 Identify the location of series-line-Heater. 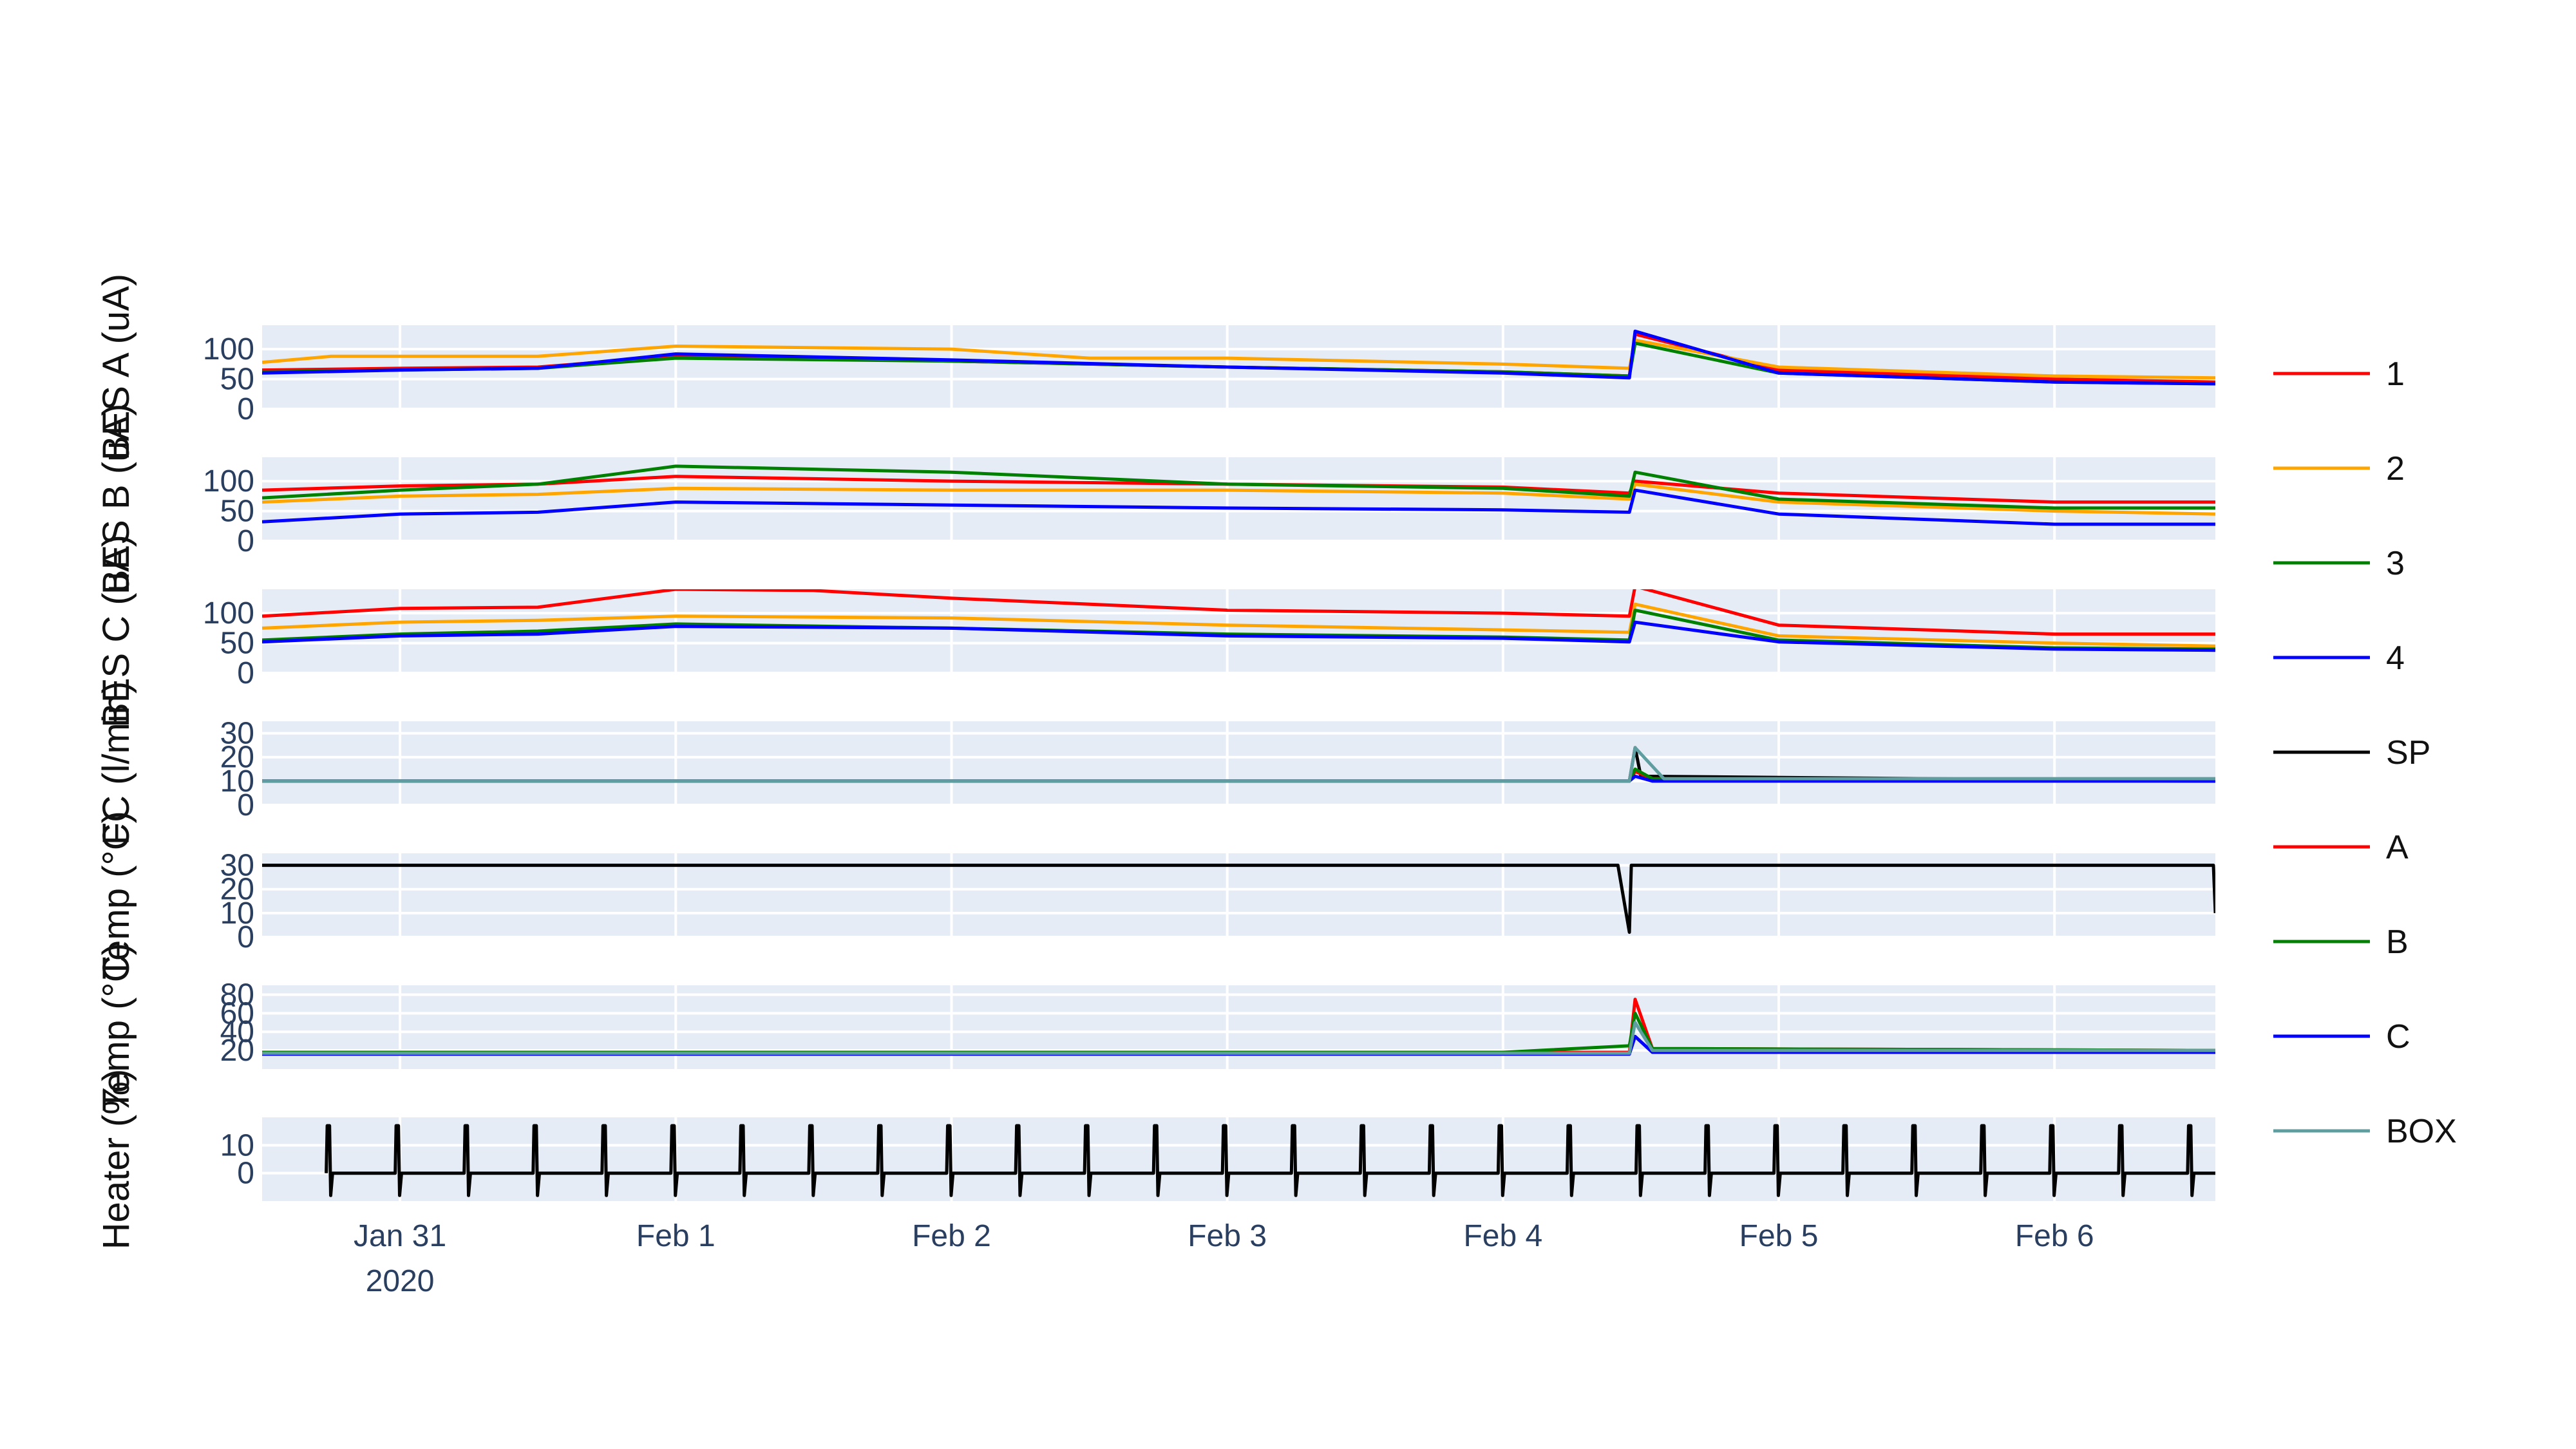
(1270, 1160).